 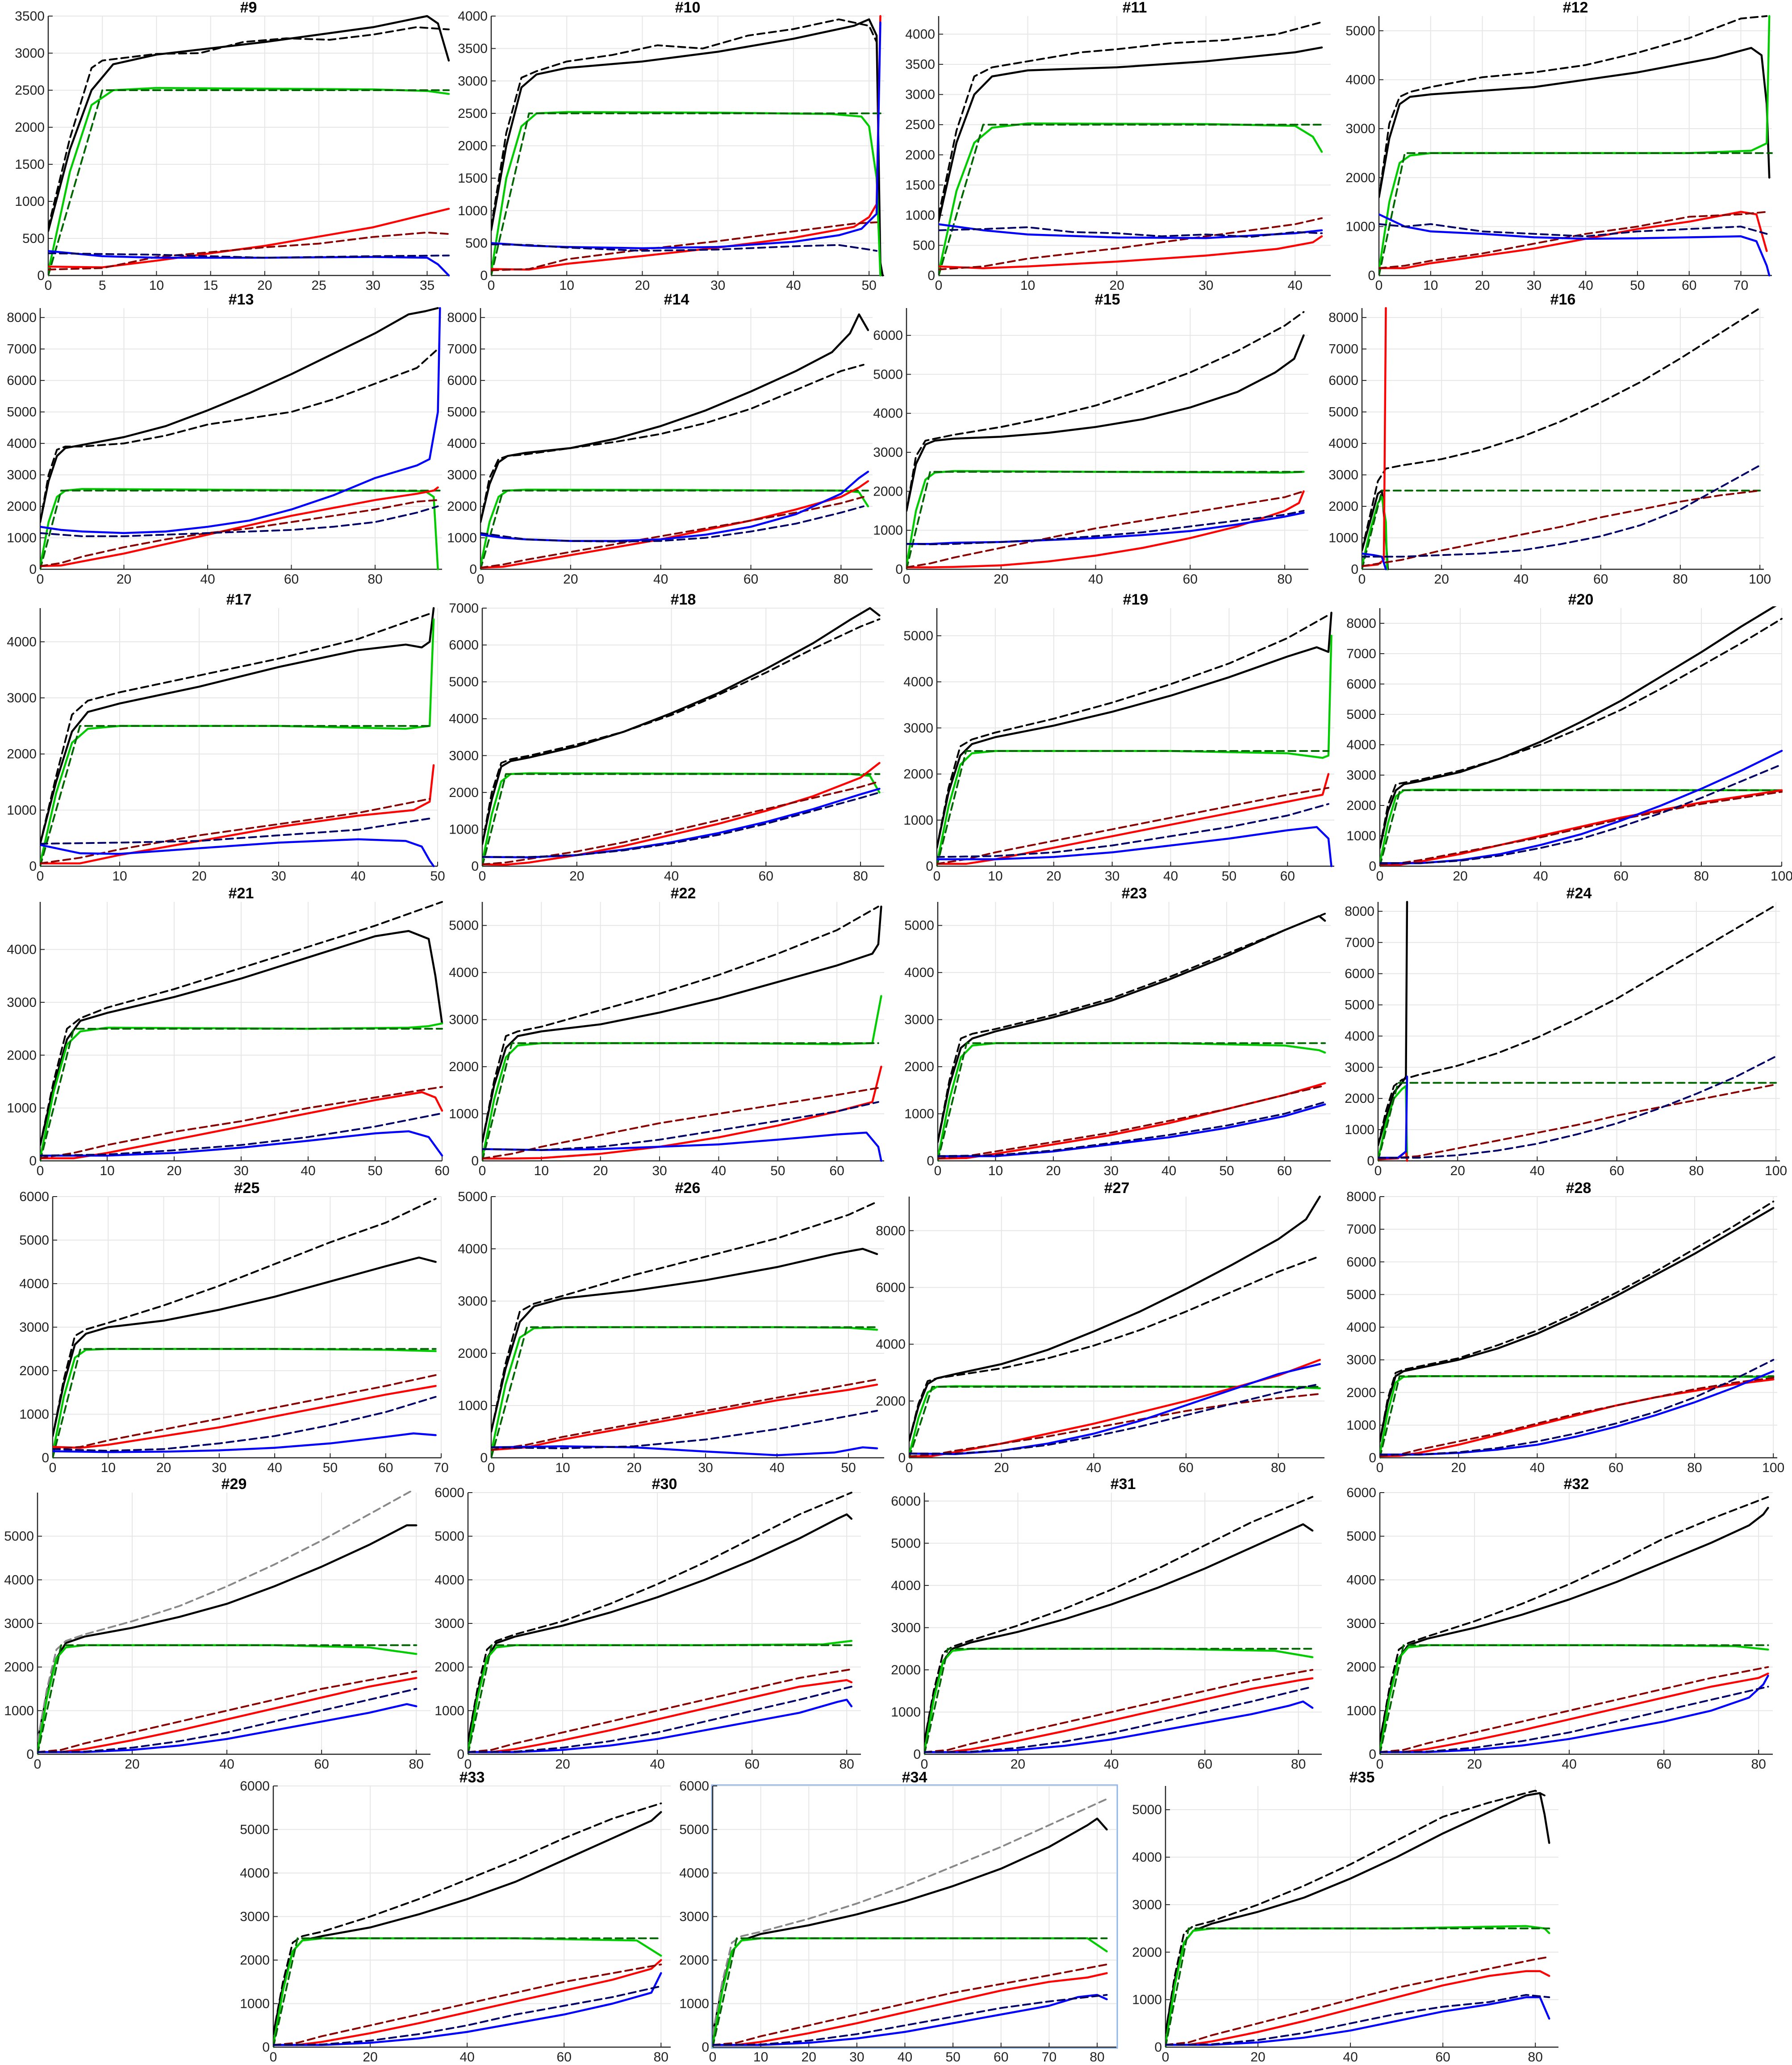 I want to click on y-tick-label: 8000, so click(x=1361, y=1196).